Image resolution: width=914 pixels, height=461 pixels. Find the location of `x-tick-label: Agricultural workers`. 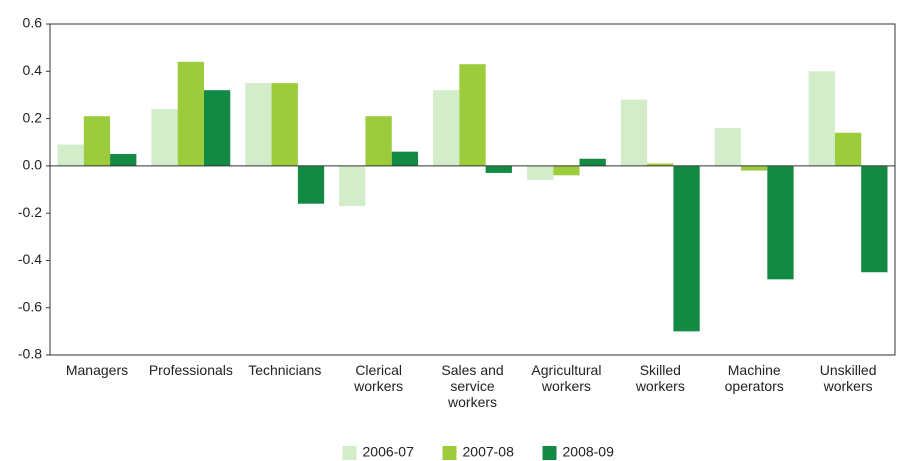

x-tick-label: Agricultural workers is located at coordinates (566, 378).